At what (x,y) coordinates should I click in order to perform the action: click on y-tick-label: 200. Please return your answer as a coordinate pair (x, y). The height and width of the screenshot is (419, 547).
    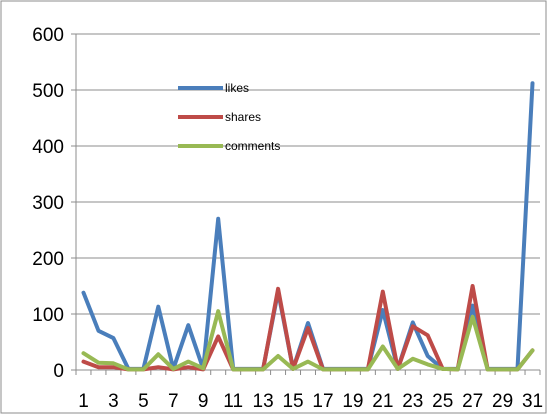
    Looking at the image, I should click on (48, 259).